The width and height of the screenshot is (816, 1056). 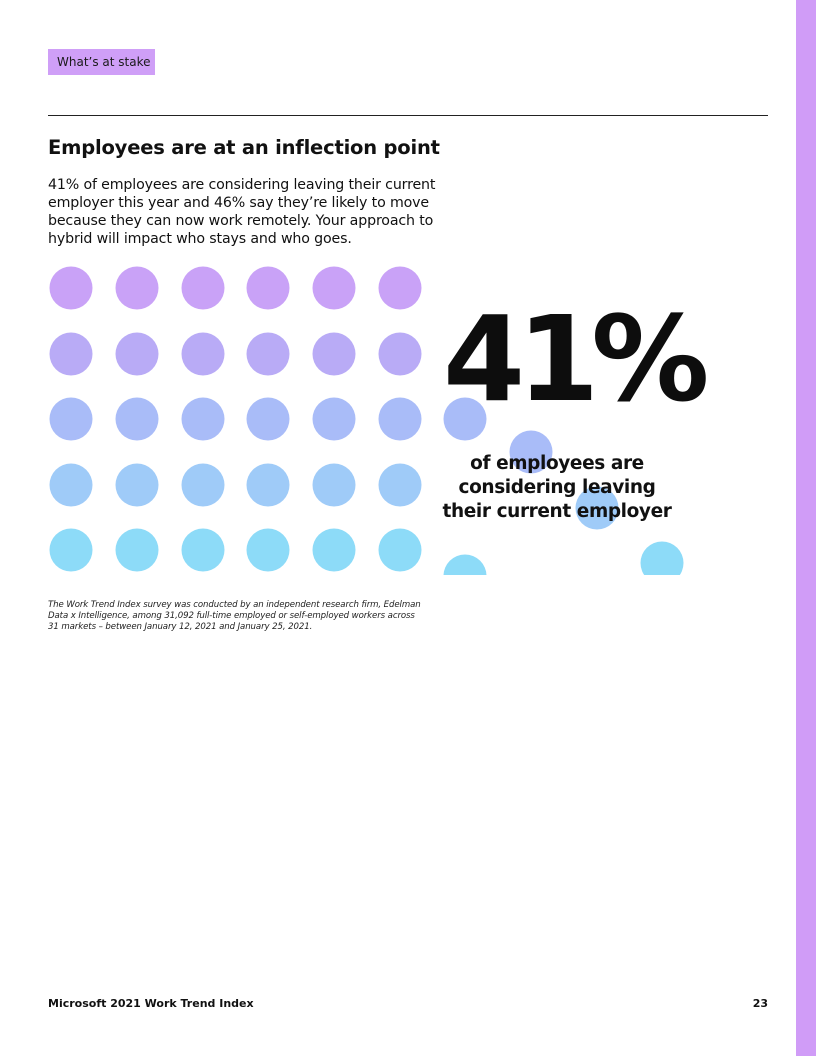 What do you see at coordinates (760, 1003) in the screenshot?
I see `page-number: 23` at bounding box center [760, 1003].